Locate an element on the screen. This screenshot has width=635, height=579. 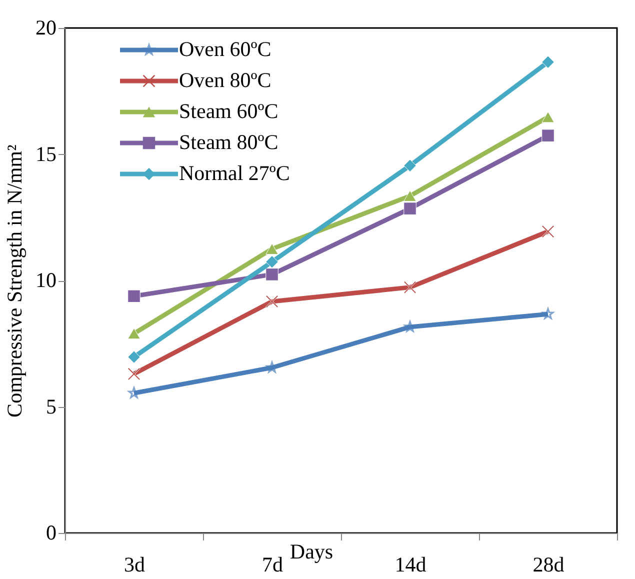
y-axis-title: Compressive Strength in N/mm² is located at coordinates (14, 281).